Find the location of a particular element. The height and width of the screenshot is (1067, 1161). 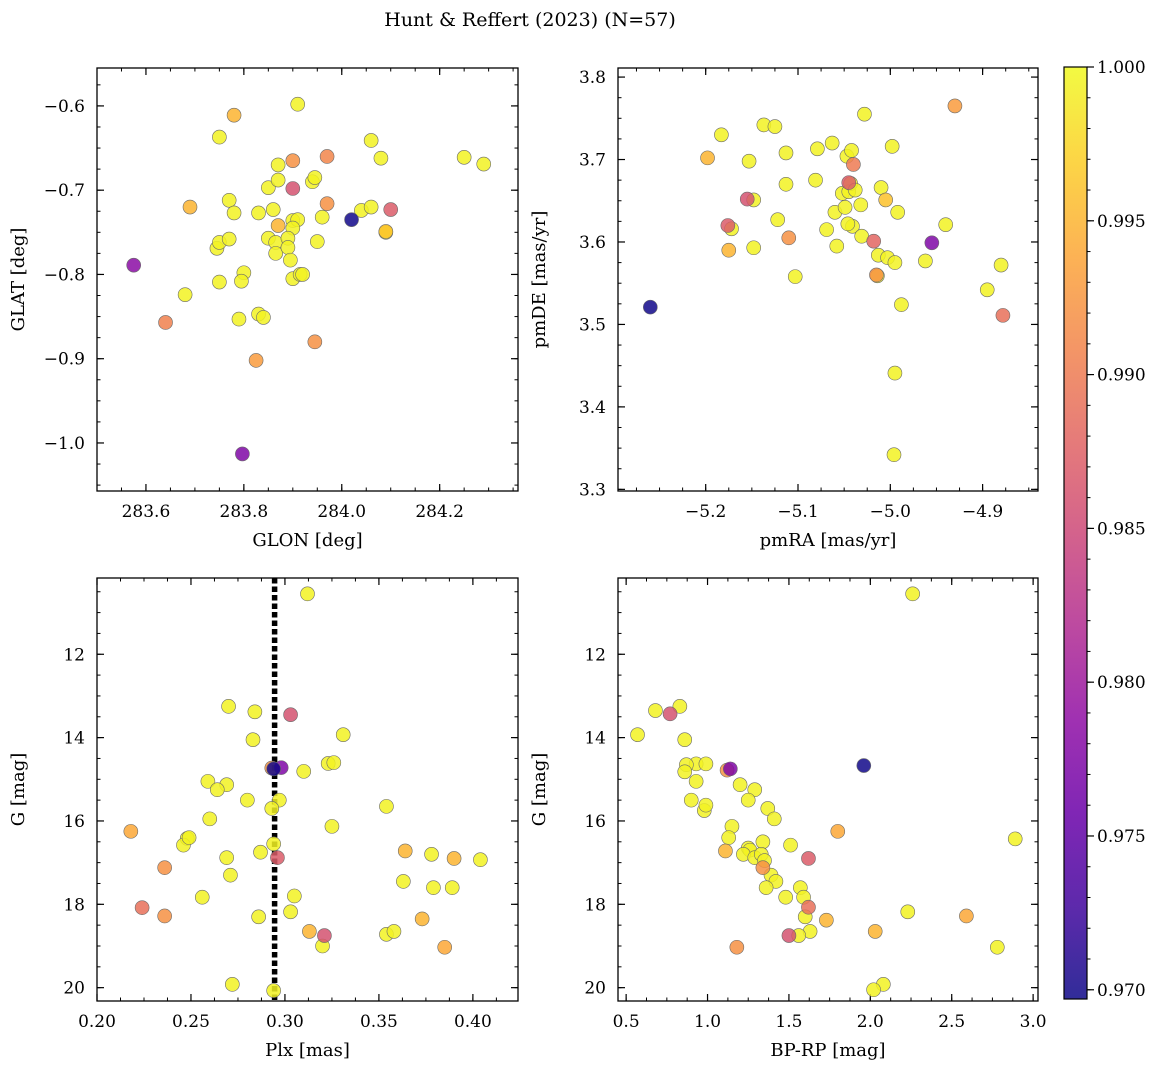

x-tick-label: 1.5 is located at coordinates (788, 1022).